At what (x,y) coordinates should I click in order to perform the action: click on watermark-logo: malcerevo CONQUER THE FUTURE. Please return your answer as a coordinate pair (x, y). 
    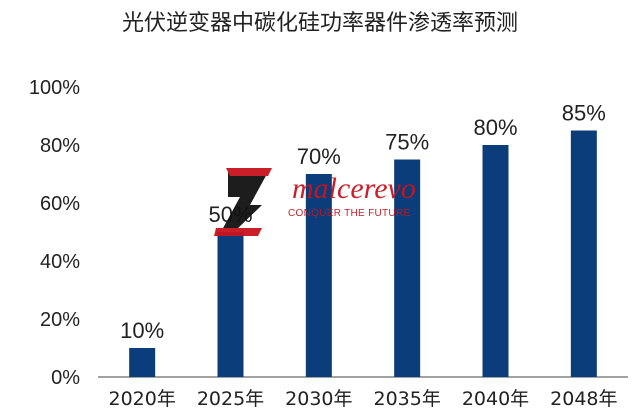
    Looking at the image, I should click on (315, 202).